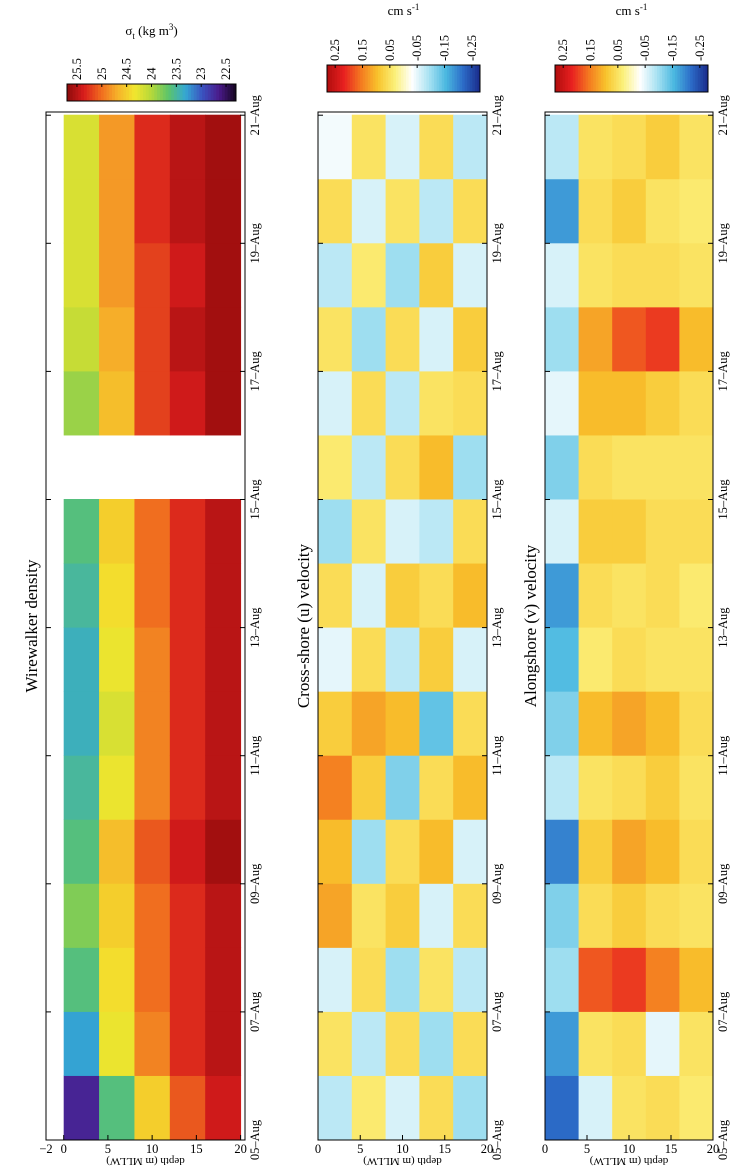  Describe the element at coordinates (628, 1161) in the screenshot. I see `y-axis-label: depth (m MLLW)` at that location.